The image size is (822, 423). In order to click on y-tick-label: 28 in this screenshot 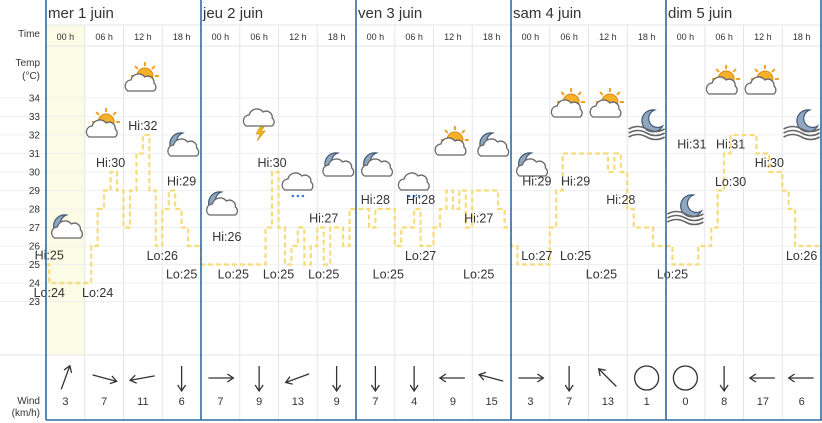, I will do `click(35, 210)`.